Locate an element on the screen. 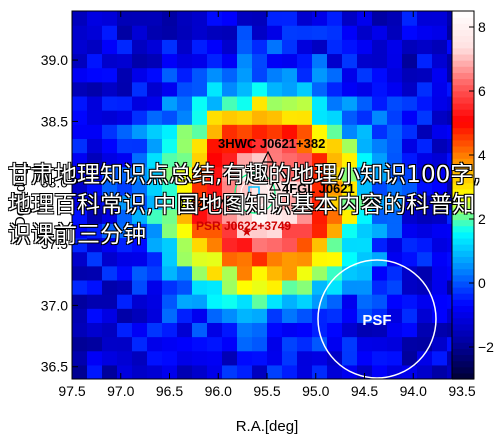  label-hawc: 3HWC J0621+382 is located at coordinates (271, 143).